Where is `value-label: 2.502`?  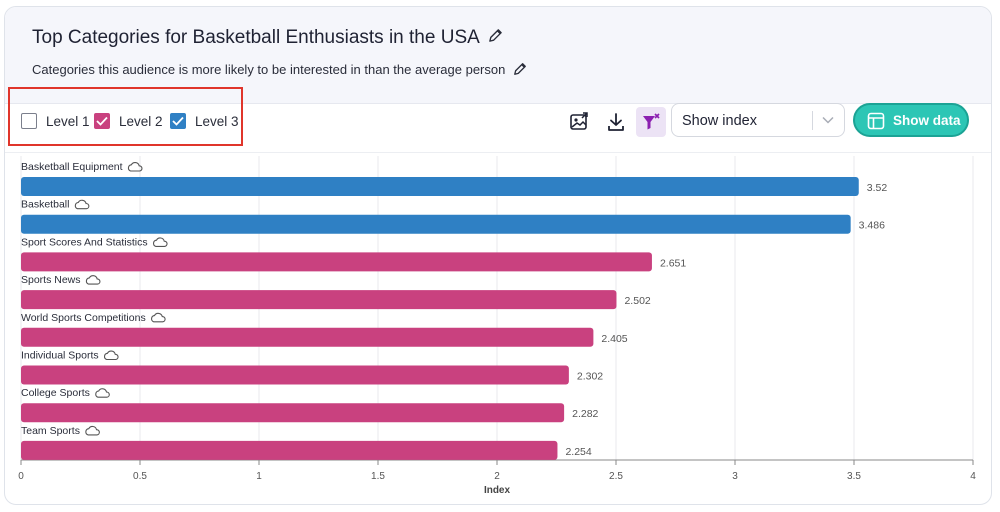 value-label: 2.502 is located at coordinates (637, 301).